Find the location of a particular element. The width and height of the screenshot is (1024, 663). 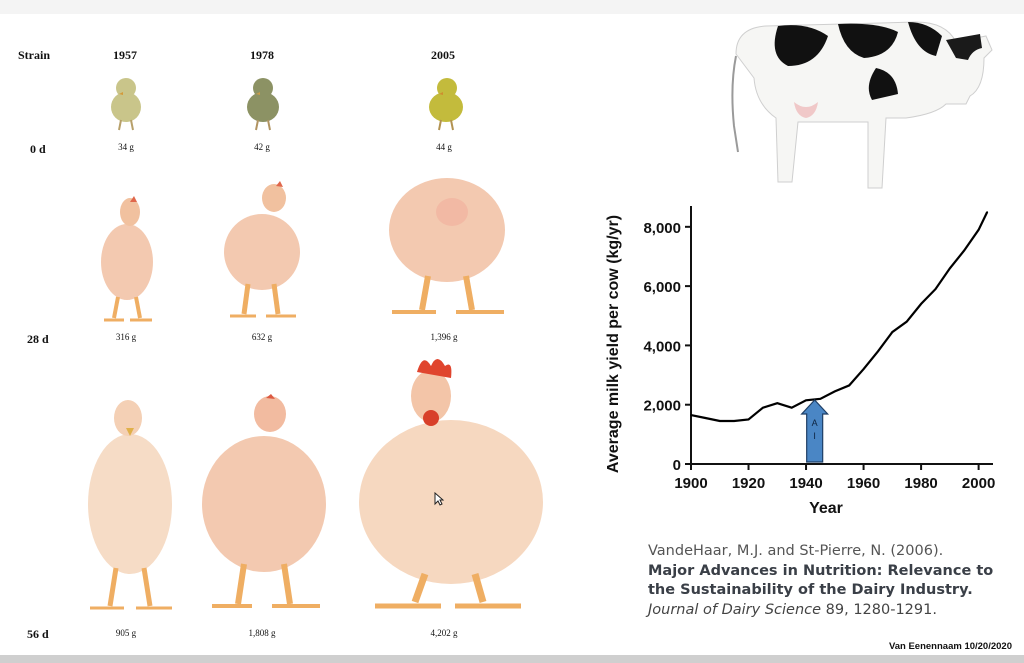

y-axis-label: Average milk yield per cow (kg/yr) is located at coordinates (613, 344).